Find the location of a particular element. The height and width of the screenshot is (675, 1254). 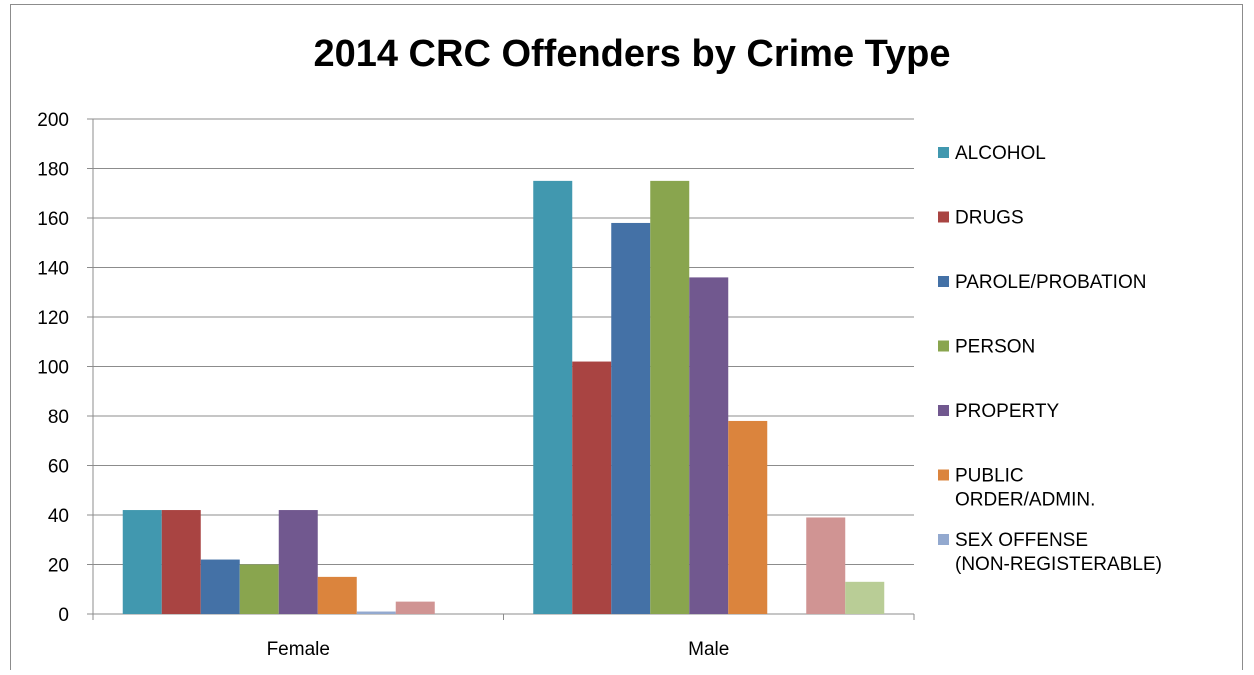

y-tick-label: 40 is located at coordinates (58, 516).